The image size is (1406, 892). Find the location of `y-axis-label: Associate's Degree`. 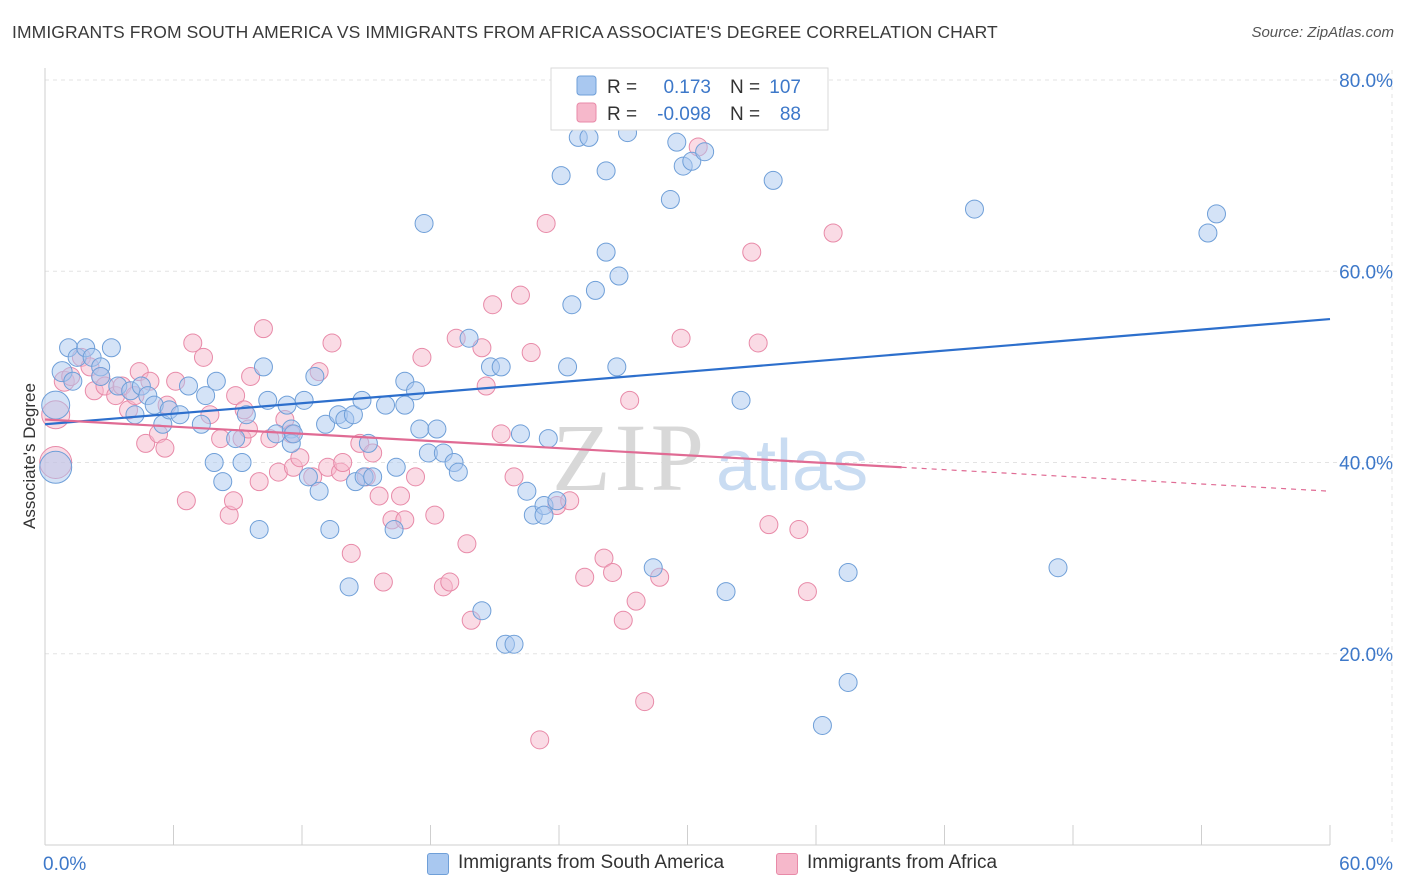

y-axis-label: Associate's Degree is located at coordinates (29, 456).